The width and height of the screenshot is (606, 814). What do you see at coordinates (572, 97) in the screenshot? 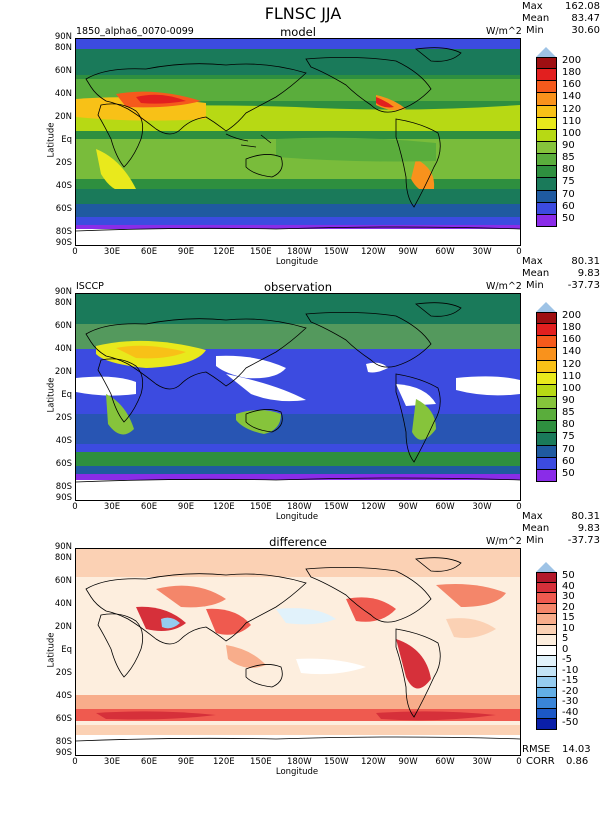
I see `legend-label: 140` at bounding box center [572, 97].